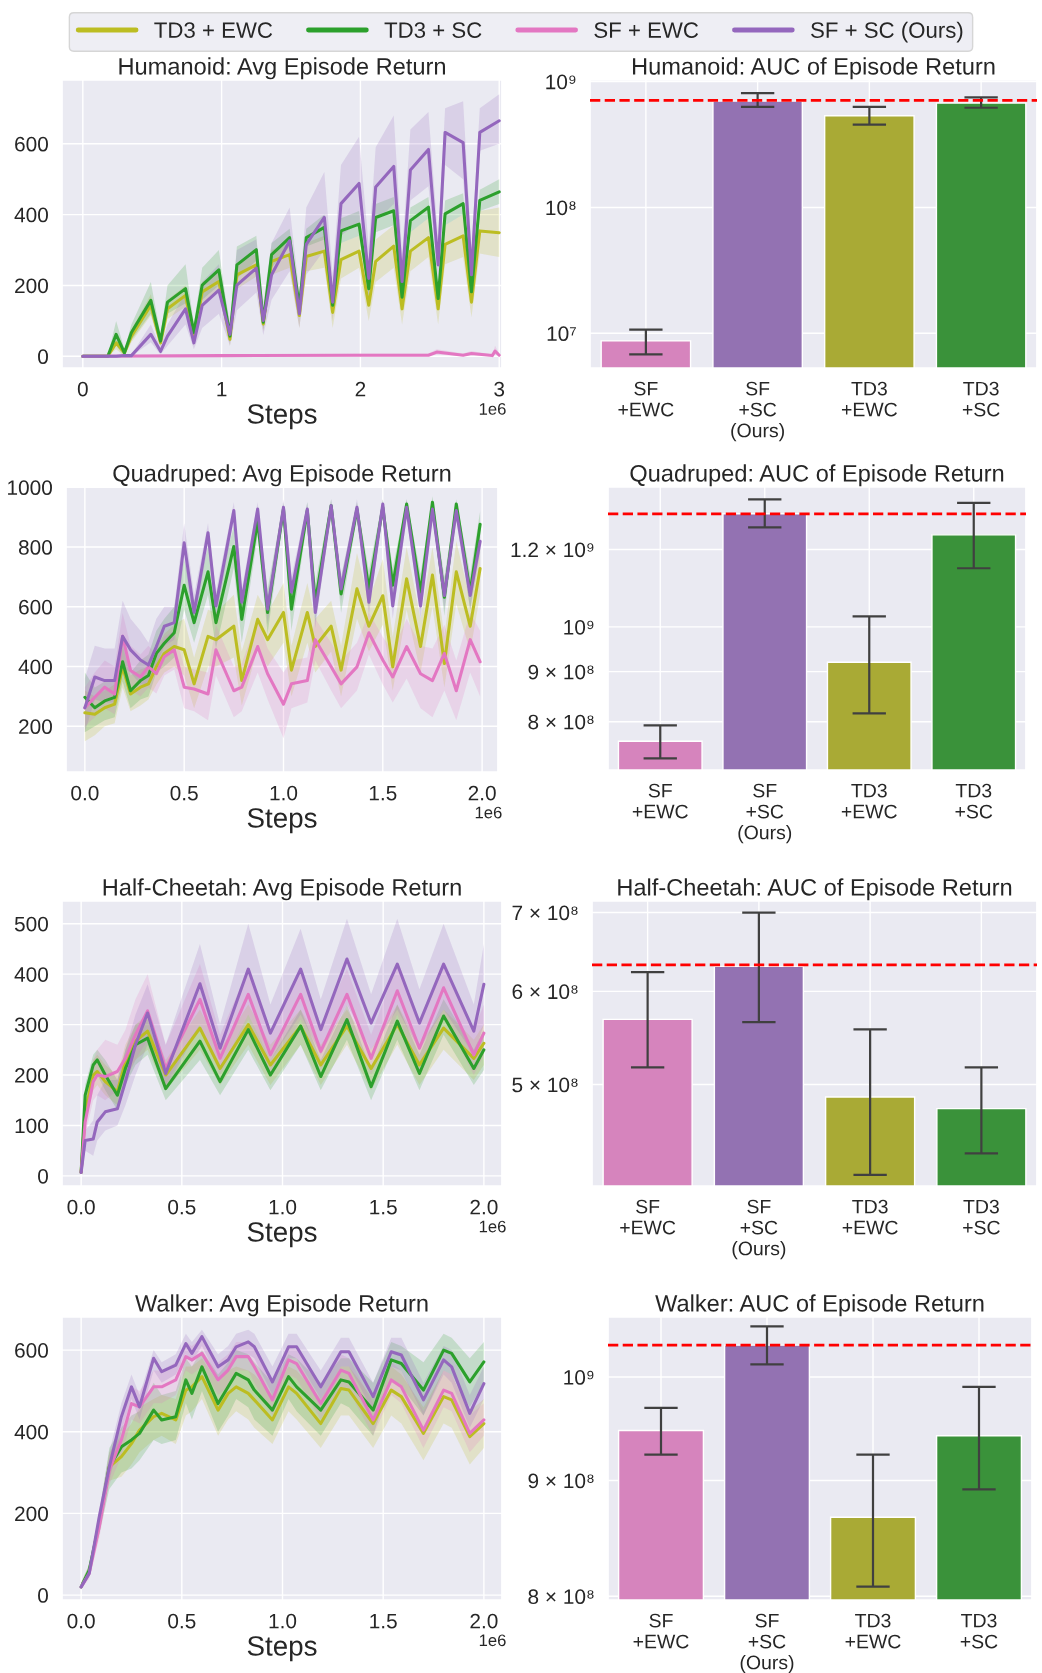 The height and width of the screenshot is (1673, 1042). What do you see at coordinates (545, 1085) in the screenshot?
I see `y-tick-label: 5 × 10⁸` at bounding box center [545, 1085].